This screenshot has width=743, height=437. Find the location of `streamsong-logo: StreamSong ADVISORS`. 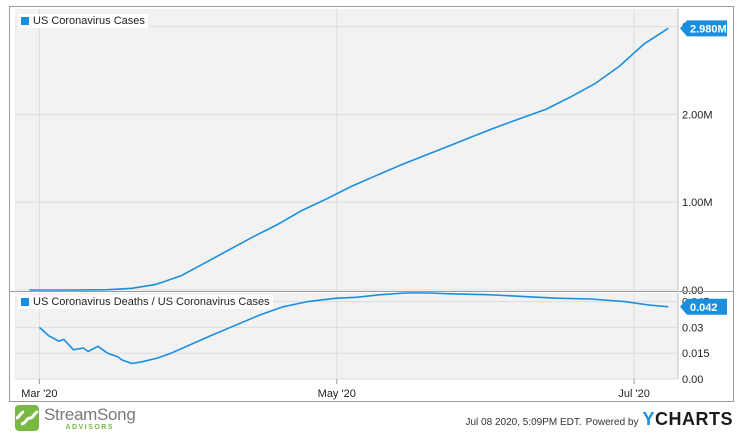

streamsong-logo: StreamSong ADVISORS is located at coordinates (75, 418).